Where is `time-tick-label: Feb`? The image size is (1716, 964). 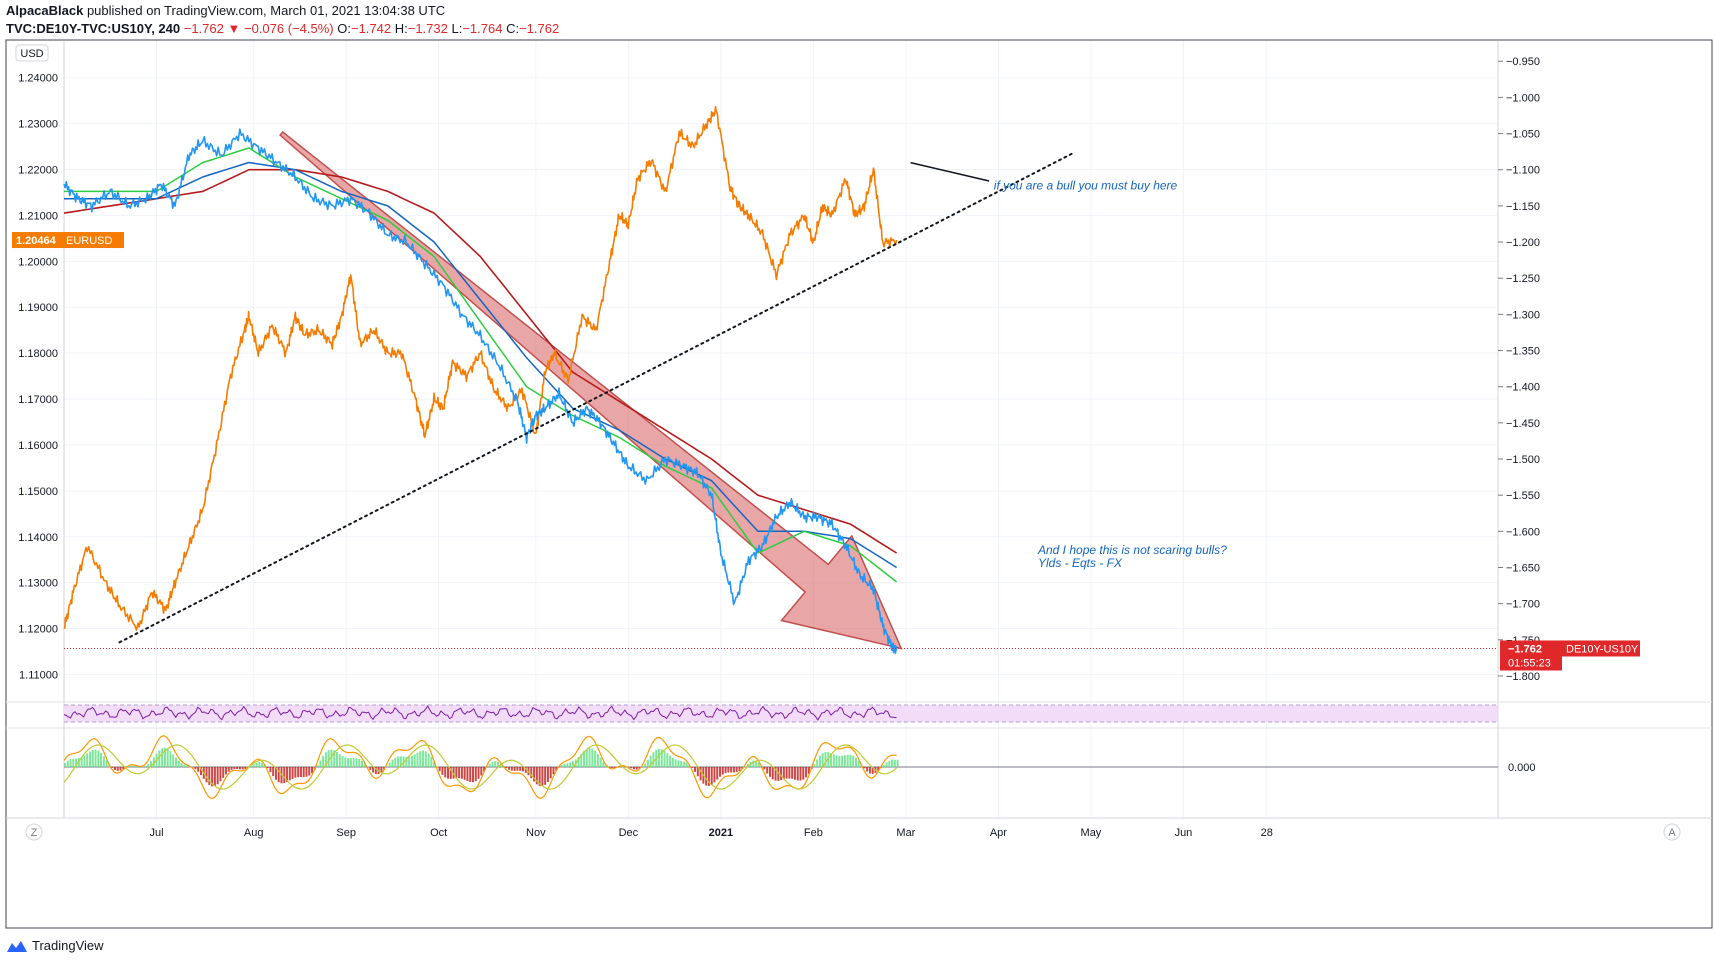 time-tick-label: Feb is located at coordinates (813, 833).